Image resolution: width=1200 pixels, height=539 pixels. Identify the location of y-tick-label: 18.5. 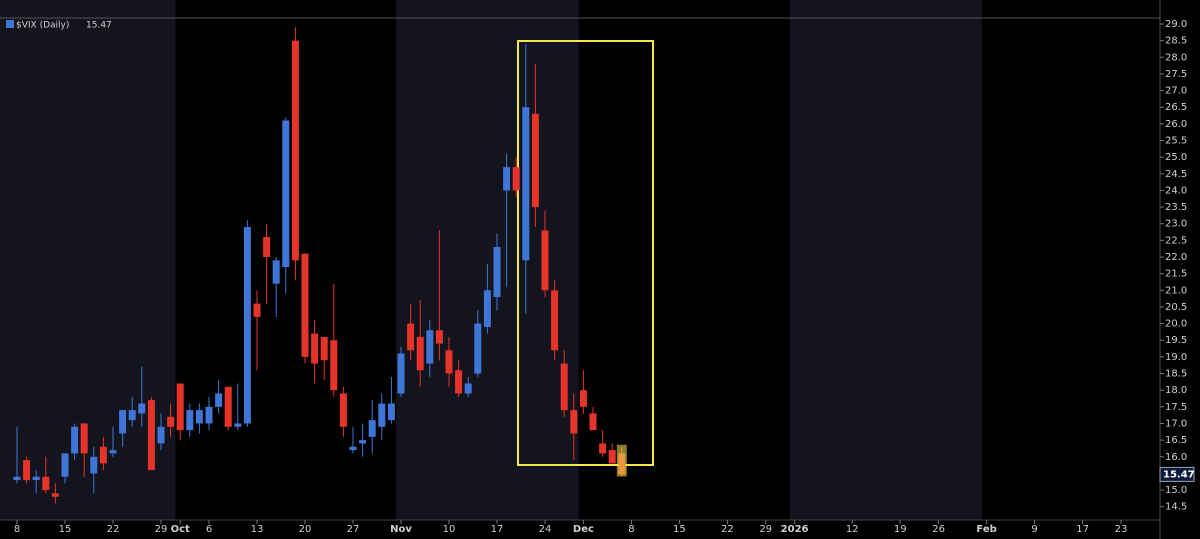
(1176, 374).